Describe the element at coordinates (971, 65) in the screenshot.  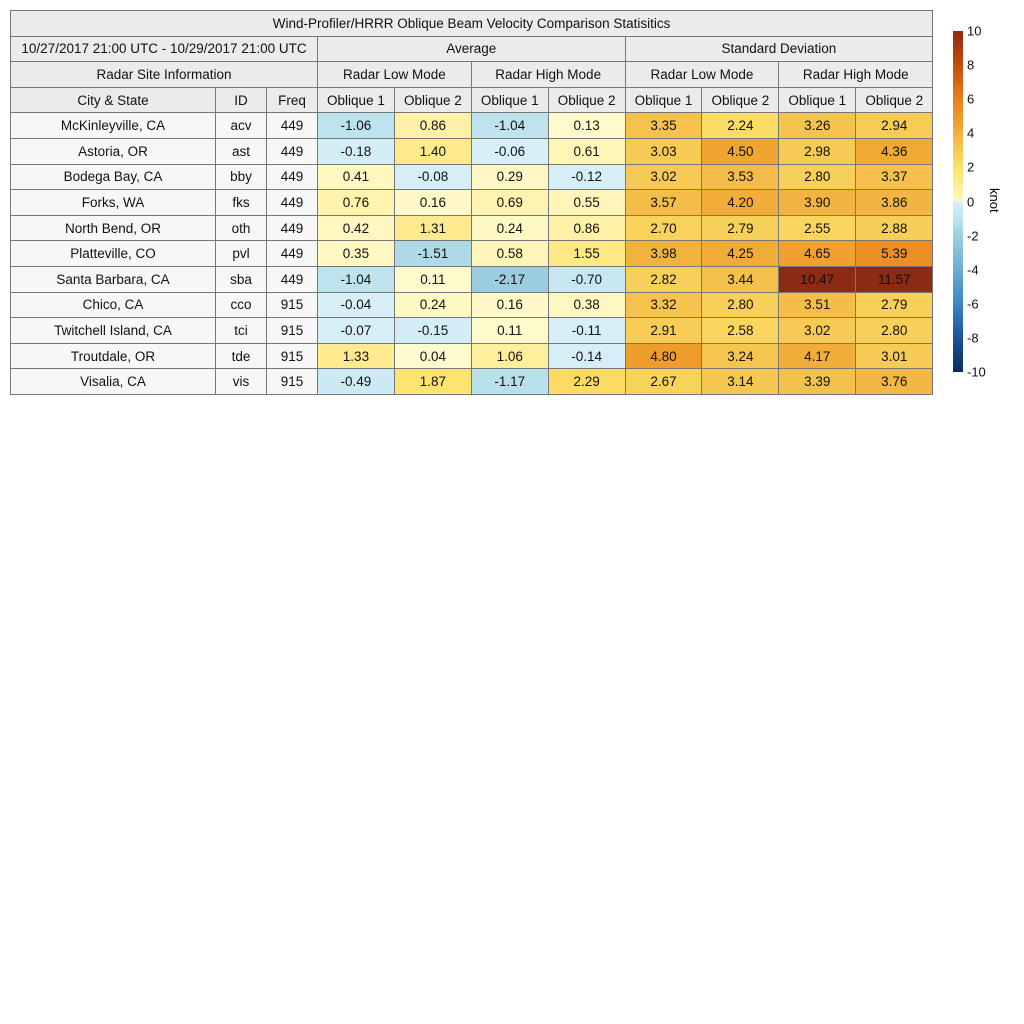
I see `colorbar-tick: 8` at that location.